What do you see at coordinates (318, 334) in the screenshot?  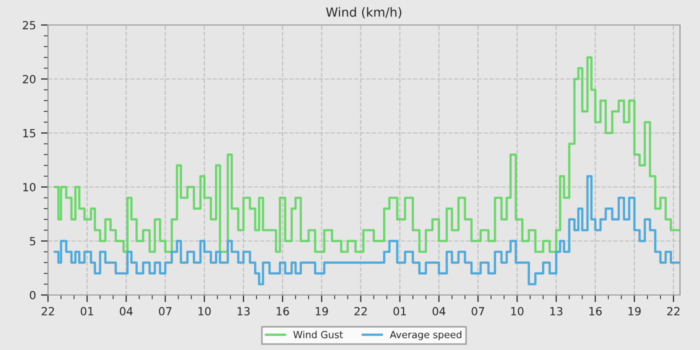 I see `legend-label: Wind Gust` at bounding box center [318, 334].